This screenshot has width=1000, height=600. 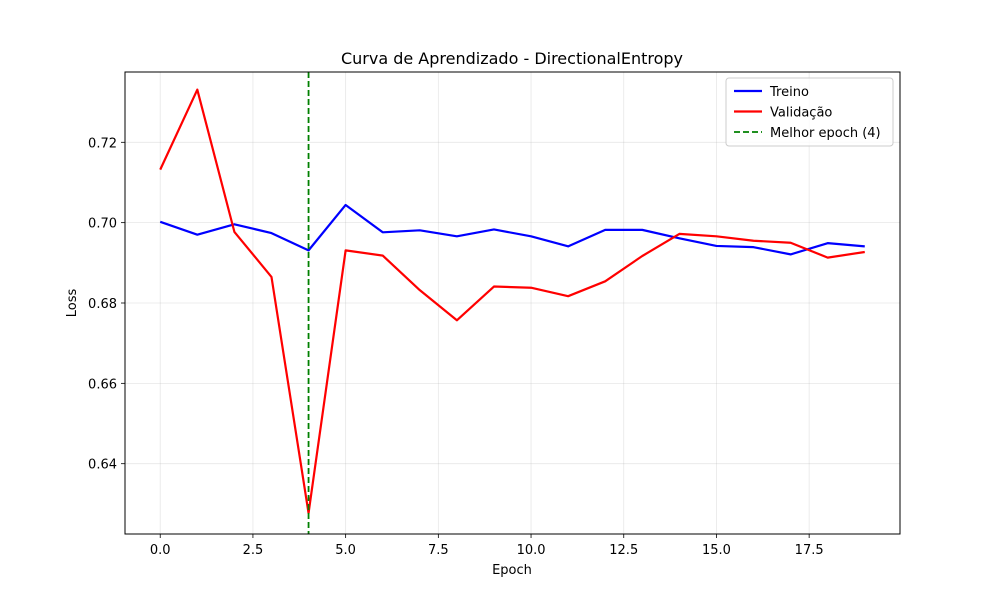 I want to click on legend: Treino Validação Melhor epoch (4), so click(x=809, y=112).